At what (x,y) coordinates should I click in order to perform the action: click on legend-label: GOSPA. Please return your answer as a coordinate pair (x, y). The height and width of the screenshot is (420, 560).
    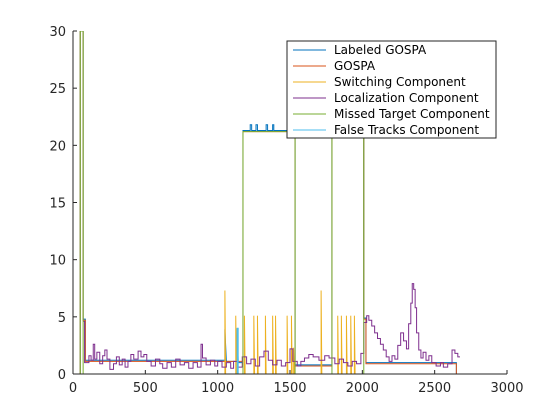
    Looking at the image, I should click on (355, 66).